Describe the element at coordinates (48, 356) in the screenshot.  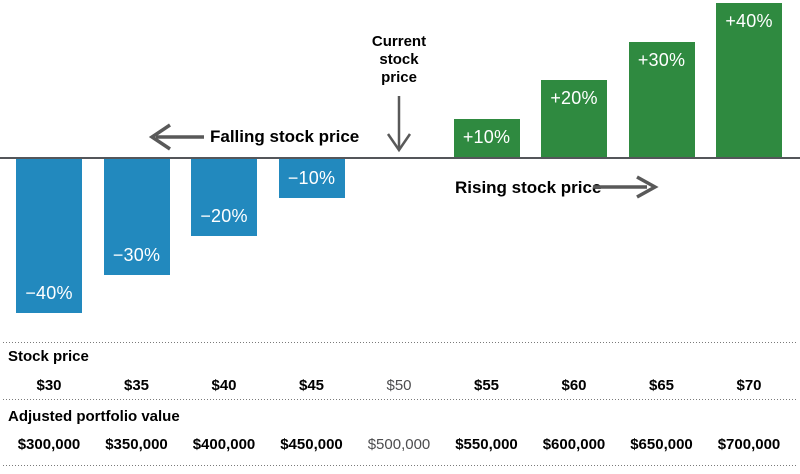
I see `stock-price-header: Stock price` at that location.